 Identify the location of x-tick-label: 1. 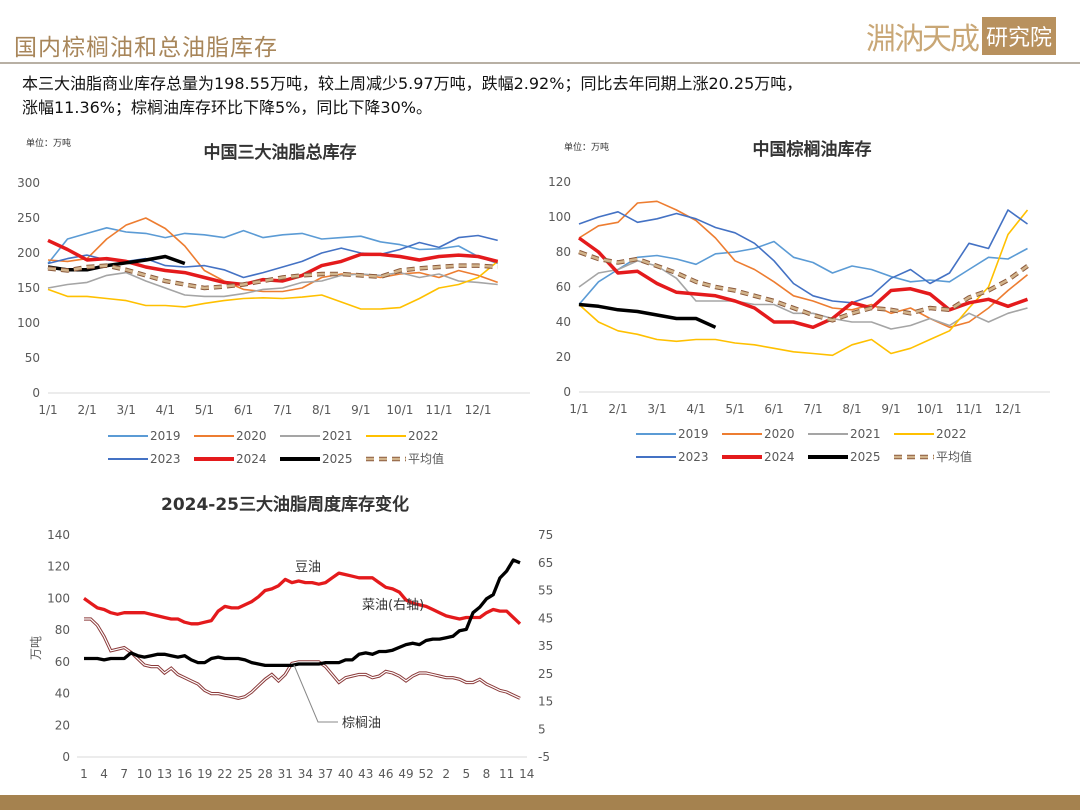
(84, 774).